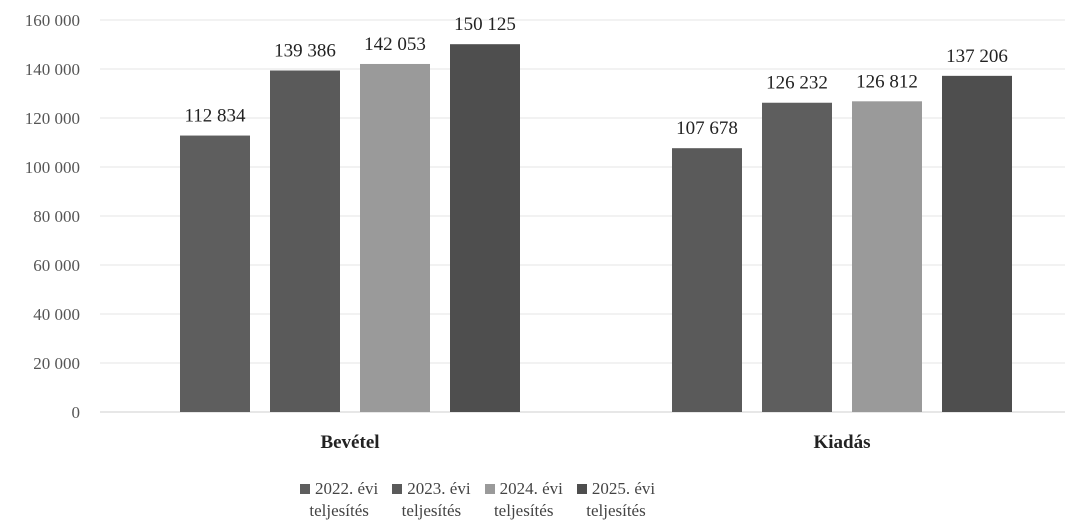  What do you see at coordinates (616, 500) in the screenshot?
I see `legend-item: 2025. évi teljesítés` at bounding box center [616, 500].